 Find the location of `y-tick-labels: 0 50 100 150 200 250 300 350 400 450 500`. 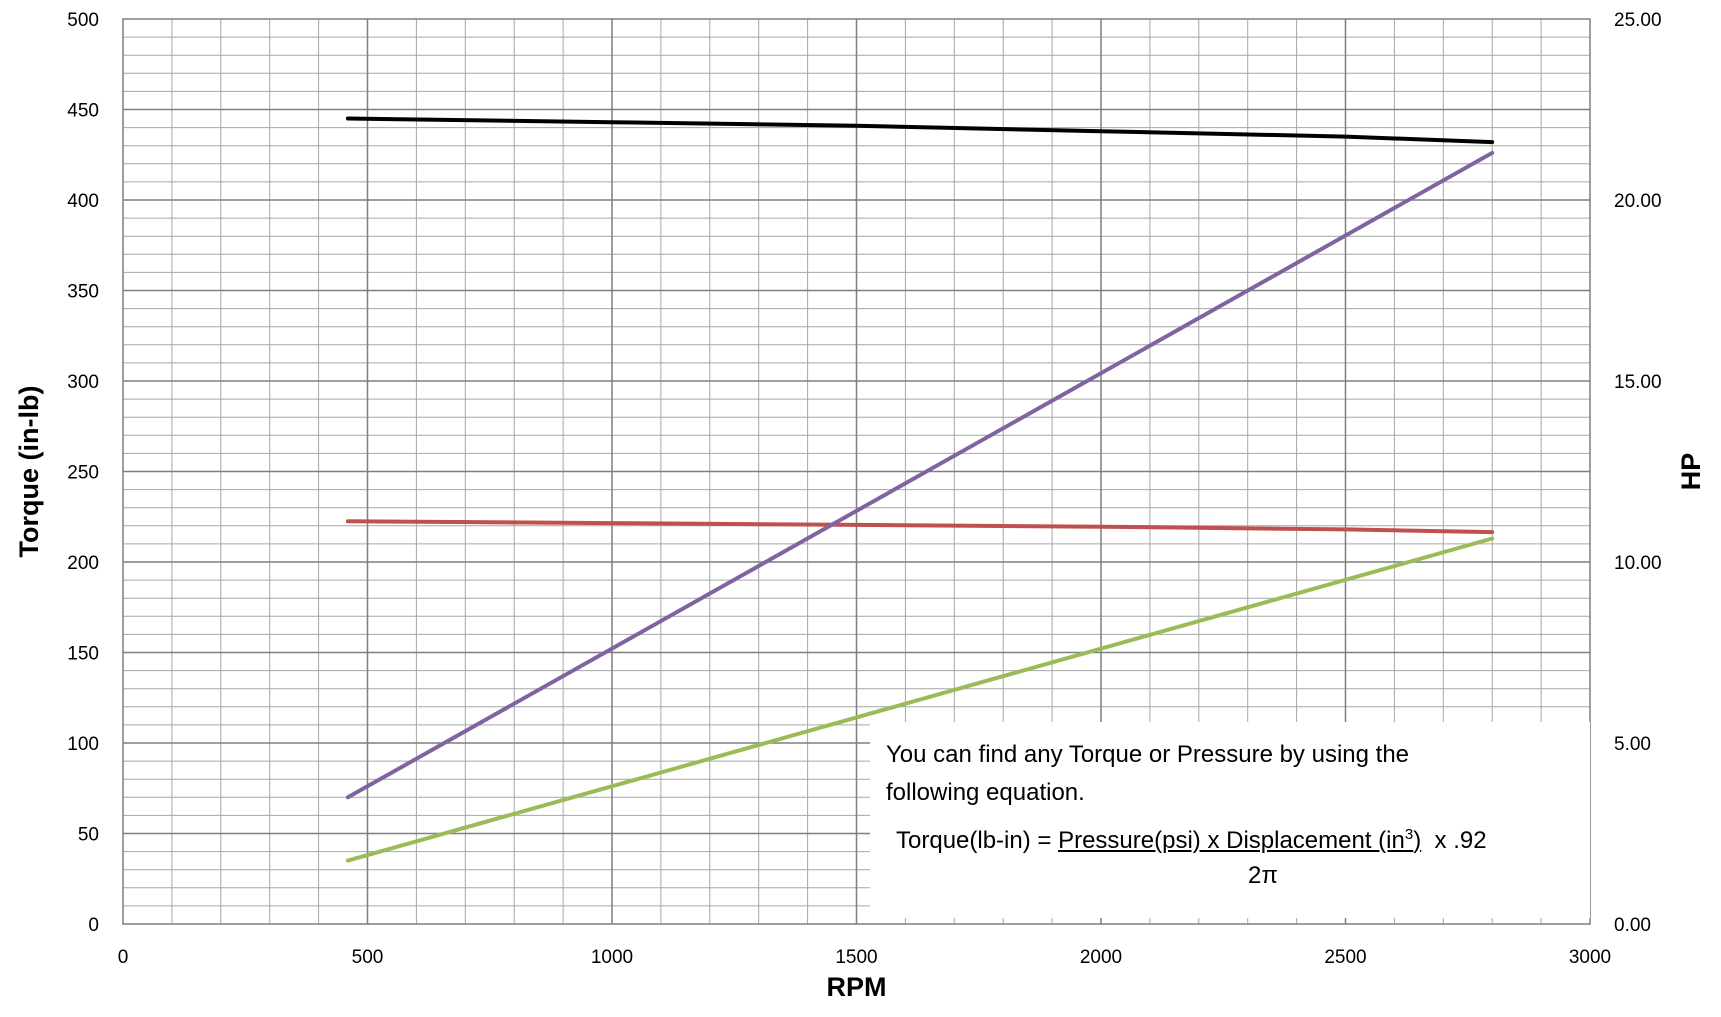

y-tick-labels: 0 50 100 150 200 250 300 350 400 450 500 is located at coordinates (83, 473).